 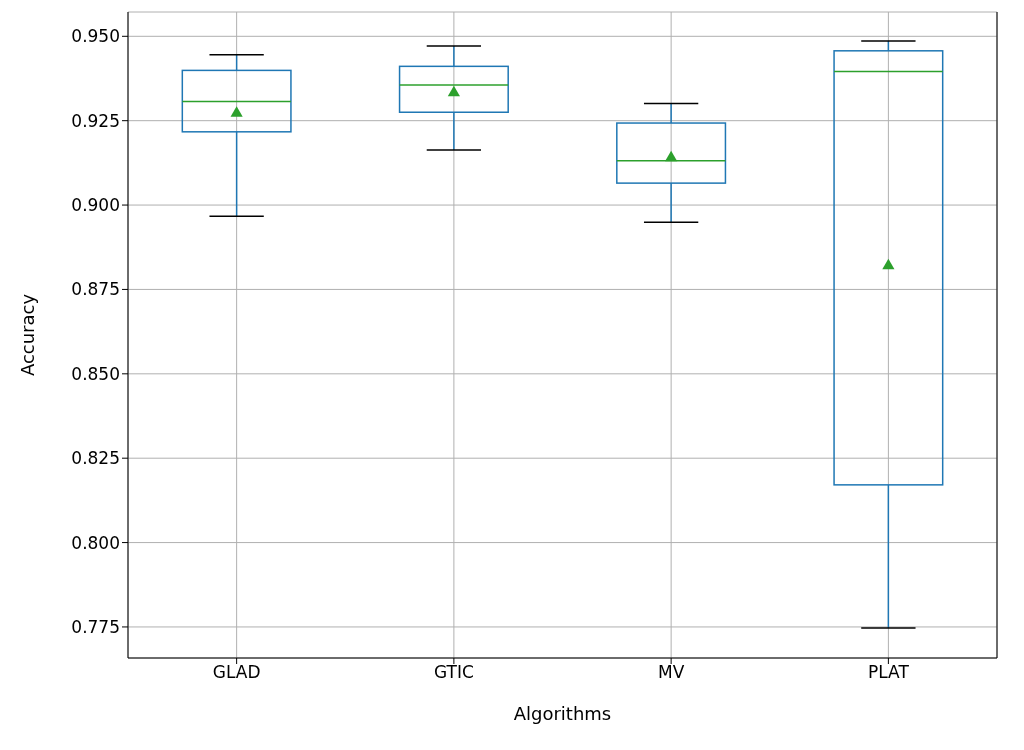 I want to click on x-tick-label: PLAT, so click(x=888, y=672).